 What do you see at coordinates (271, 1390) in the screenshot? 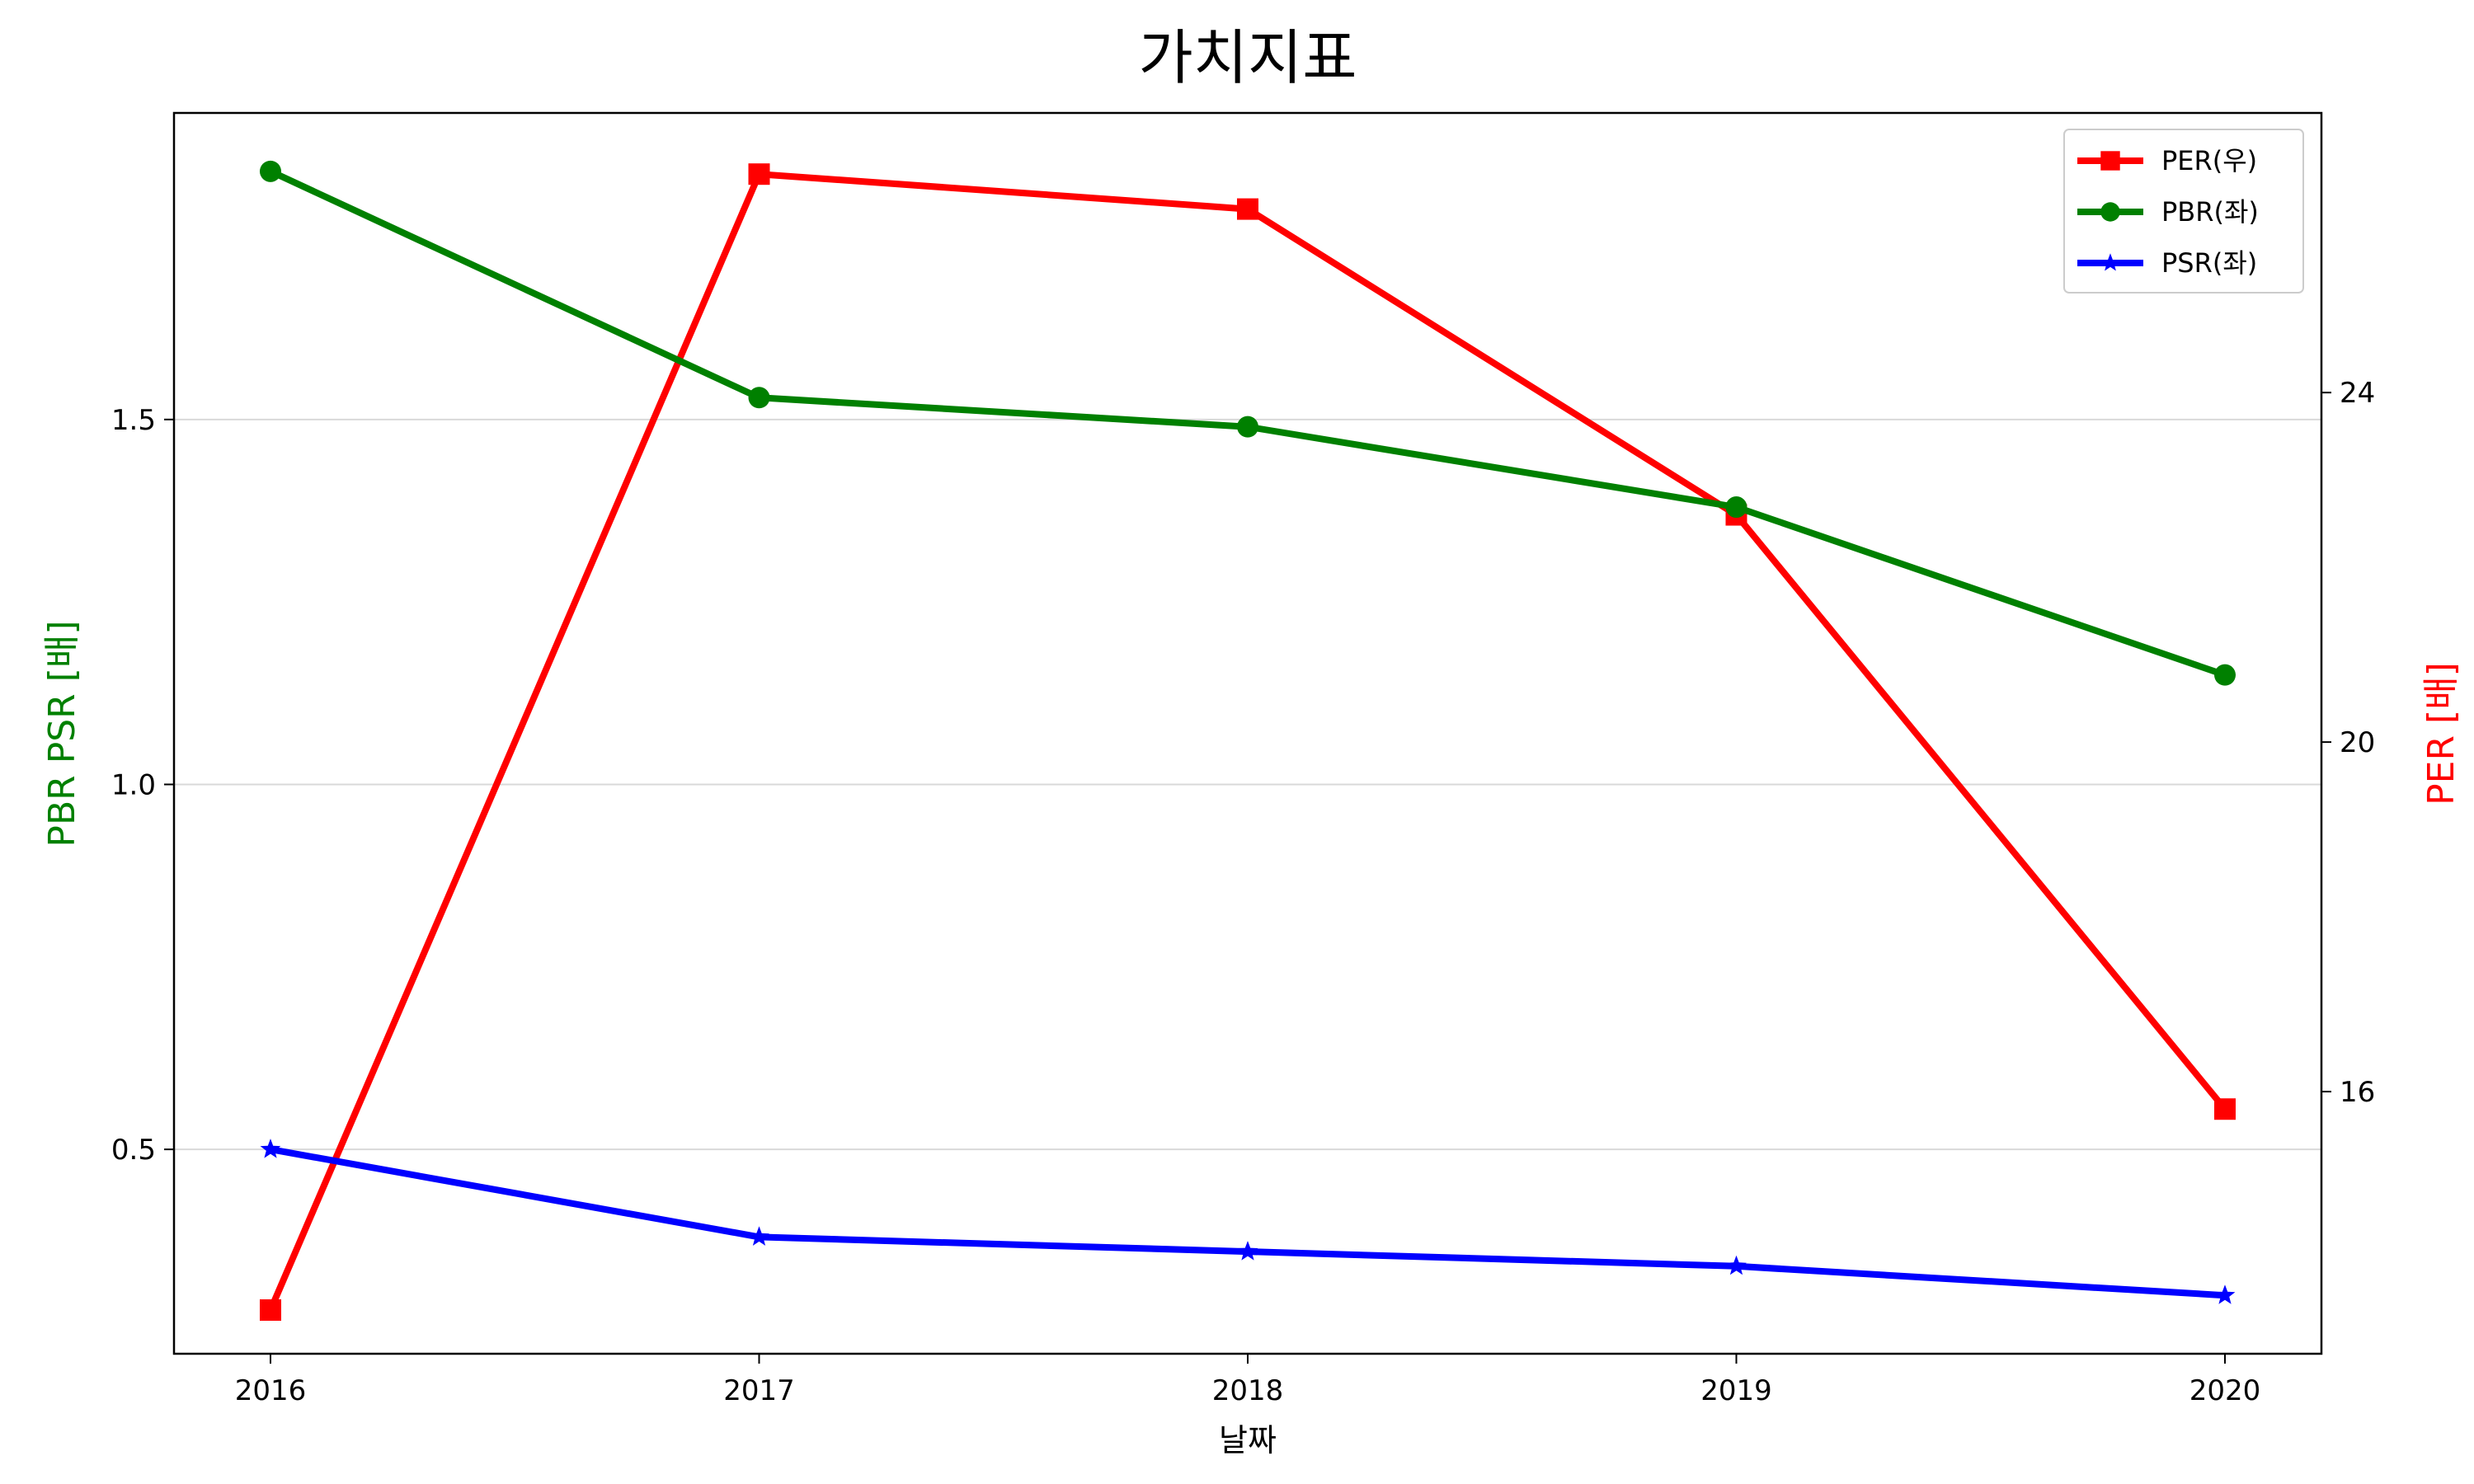
I see `x-tick-label-2016: 2016` at bounding box center [271, 1390].